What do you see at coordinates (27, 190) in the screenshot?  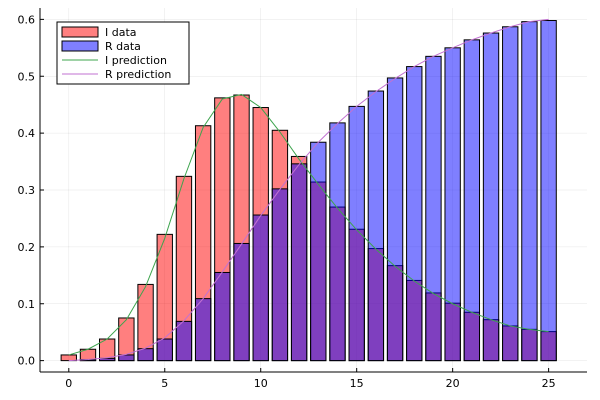 I see `y-tick-label-3: 0.3` at bounding box center [27, 190].